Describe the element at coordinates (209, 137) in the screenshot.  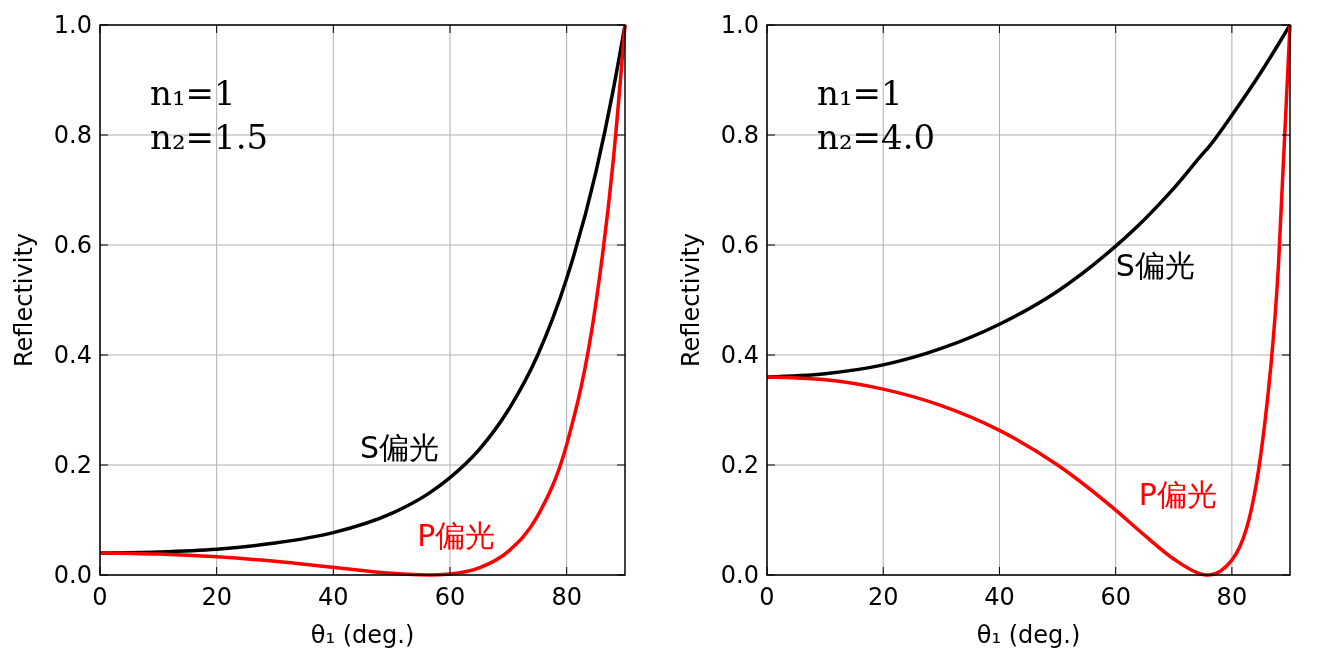
I see `annotation: n₂=1.5` at that location.